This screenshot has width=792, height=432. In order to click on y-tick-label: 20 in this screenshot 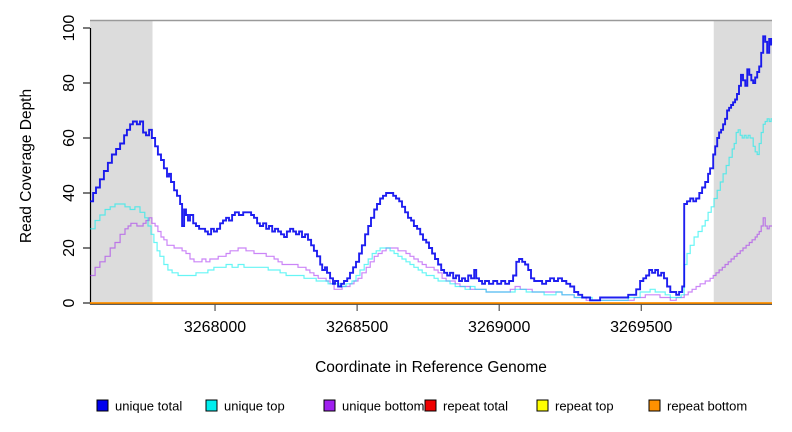, I will do `click(69, 248)`.